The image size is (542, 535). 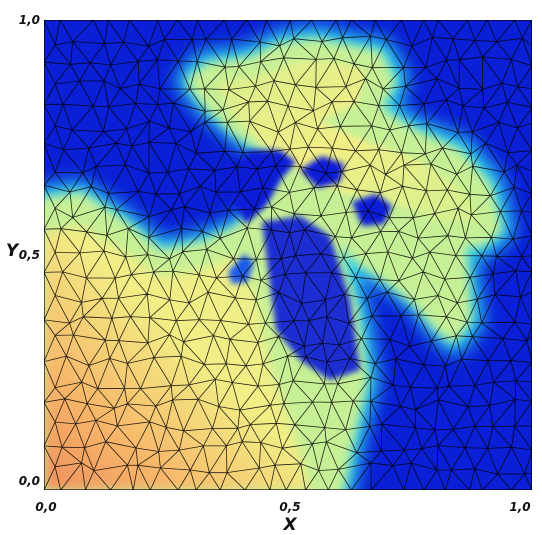 I want to click on y-tick-label-2: 0,0, so click(x=29, y=481).